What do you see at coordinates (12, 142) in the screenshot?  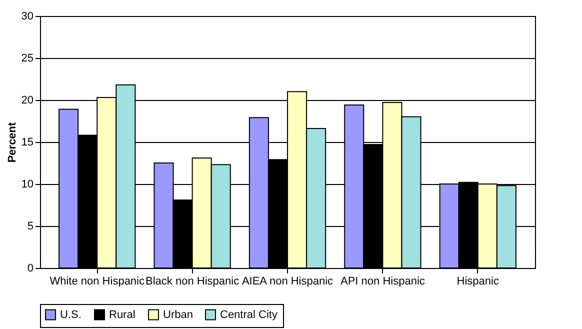 I see `y-axis-title: Percent` at bounding box center [12, 142].